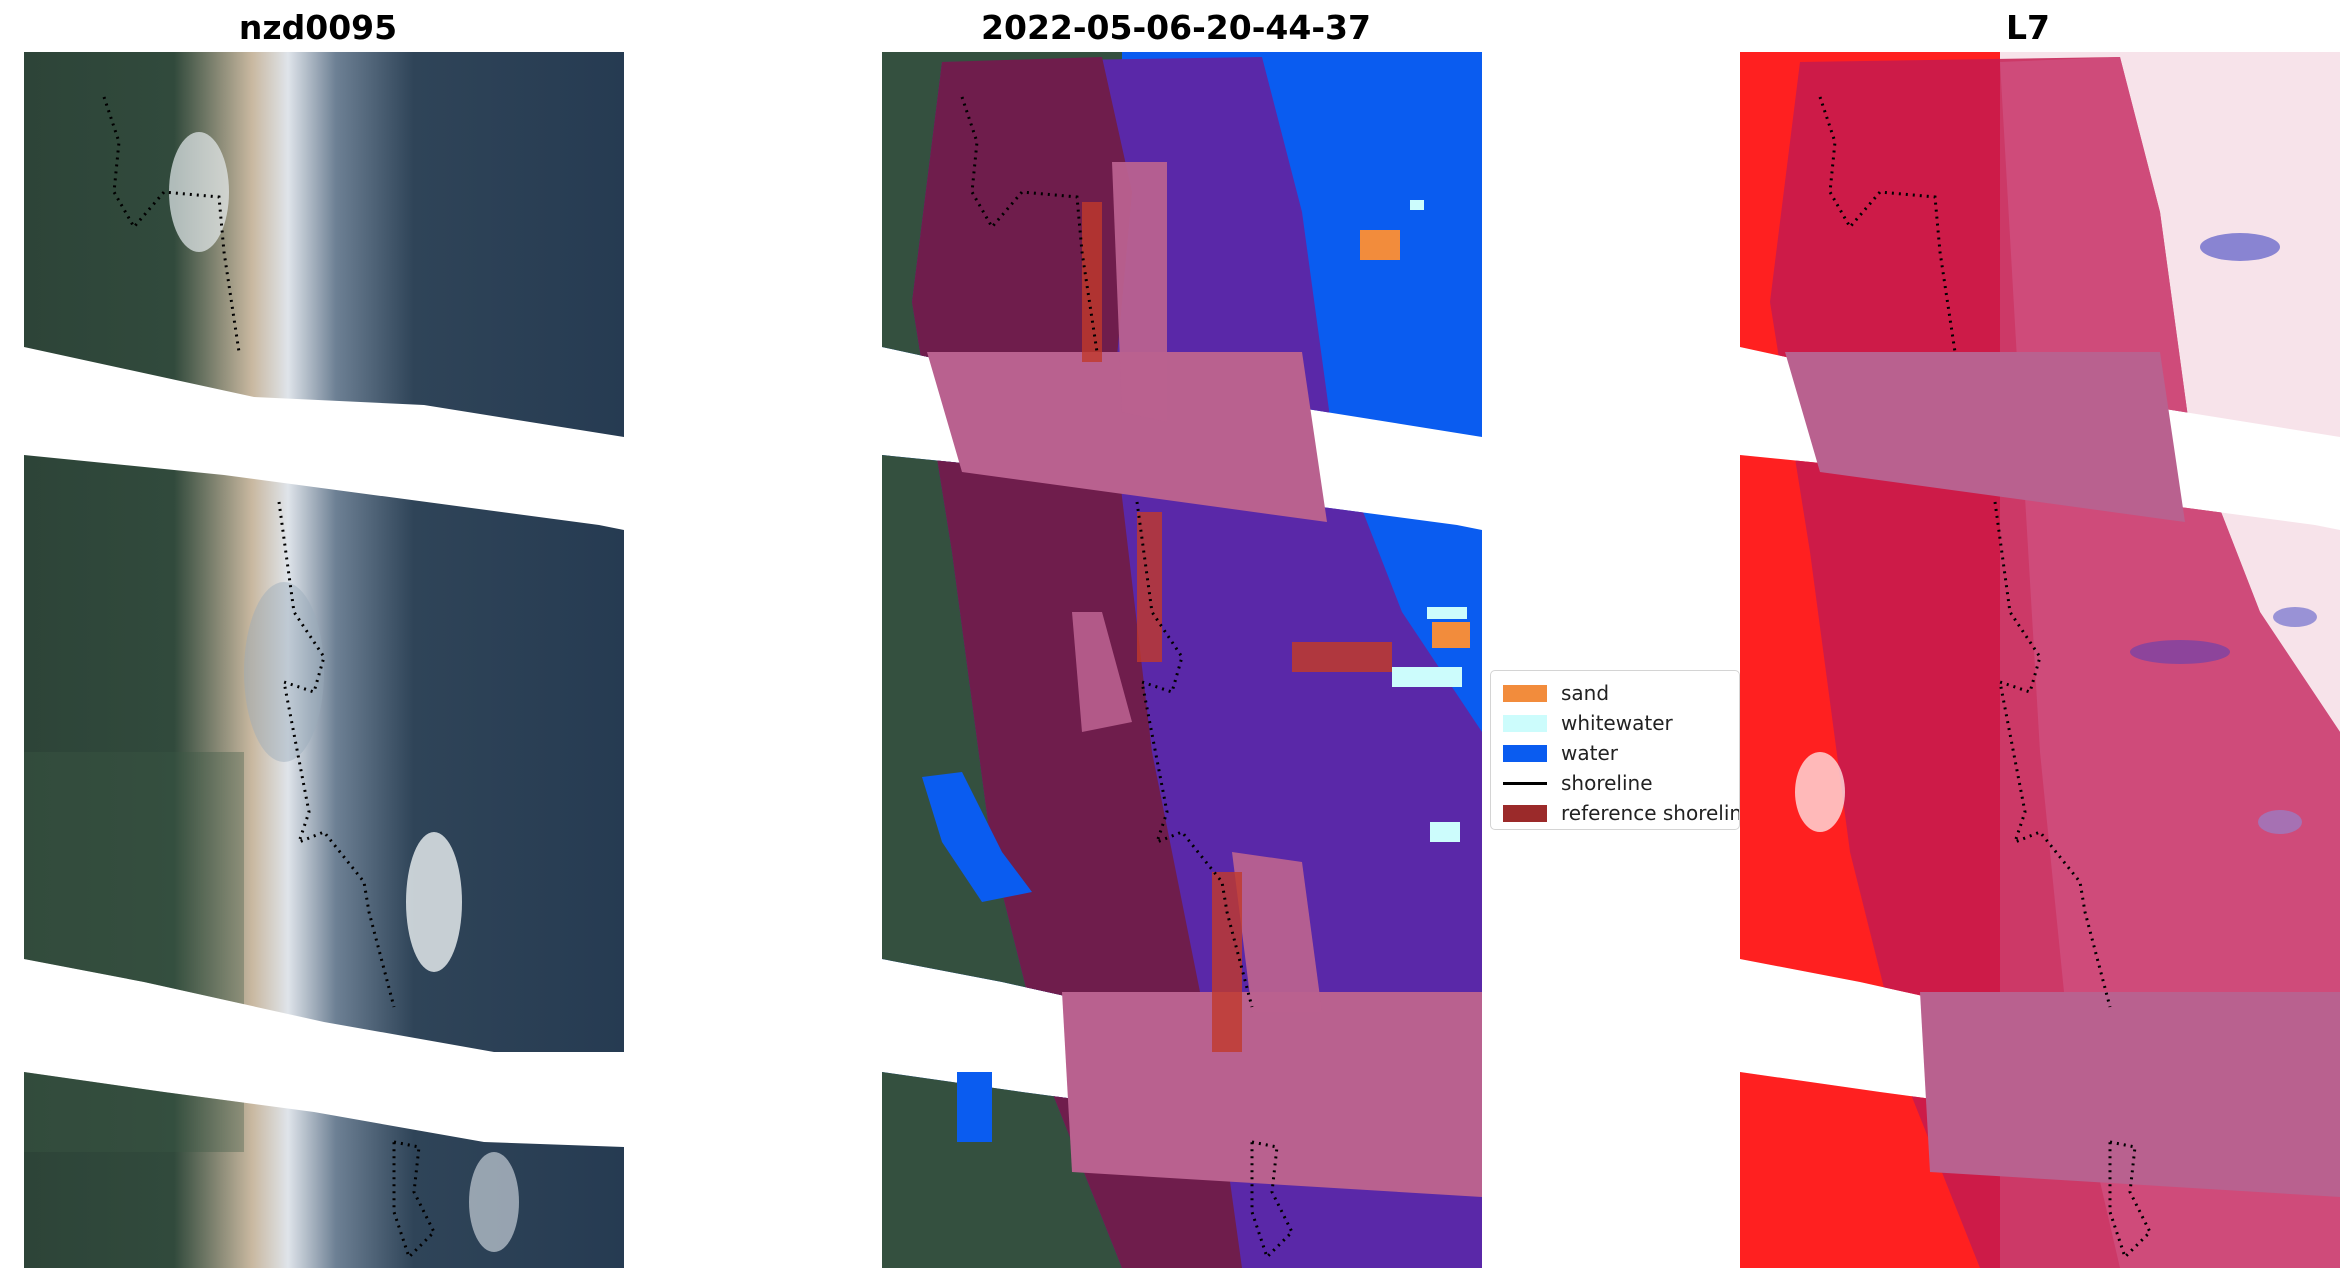 This screenshot has height=1283, width=2352. What do you see at coordinates (1621, 693) in the screenshot?
I see `legend-item-sand: sand` at bounding box center [1621, 693].